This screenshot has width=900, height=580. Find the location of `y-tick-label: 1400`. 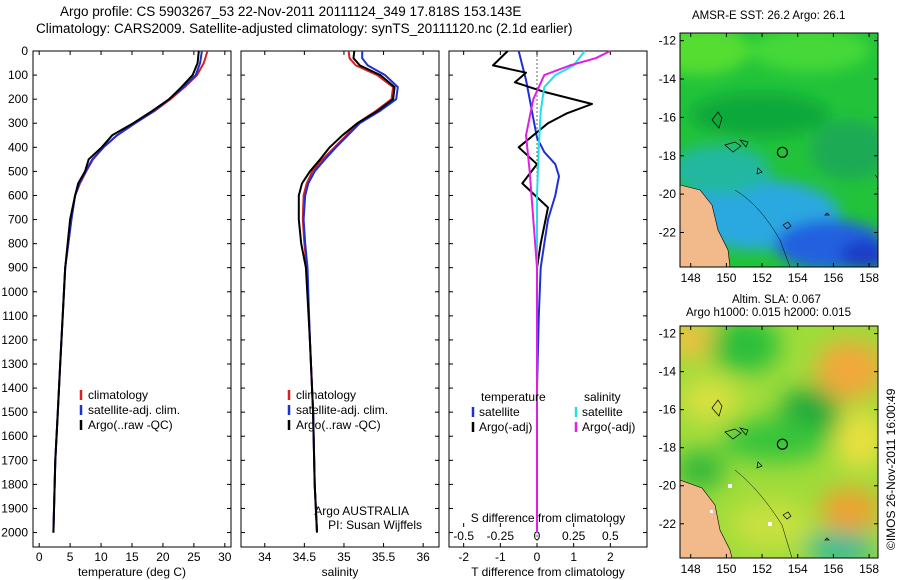

y-tick-label: 1400 is located at coordinates (14, 388).